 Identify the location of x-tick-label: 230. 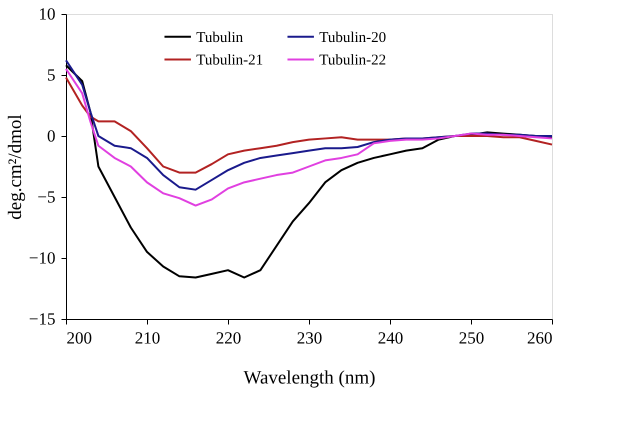
(309, 338).